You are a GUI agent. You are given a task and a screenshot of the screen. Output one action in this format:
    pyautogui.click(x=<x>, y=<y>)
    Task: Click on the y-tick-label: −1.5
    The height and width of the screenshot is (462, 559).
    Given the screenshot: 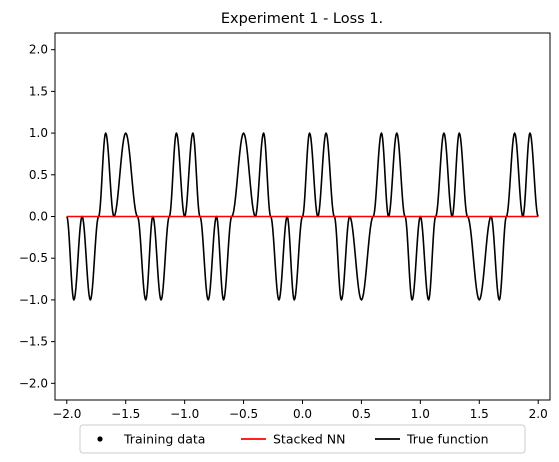 What is the action you would take?
    pyautogui.click(x=33, y=342)
    